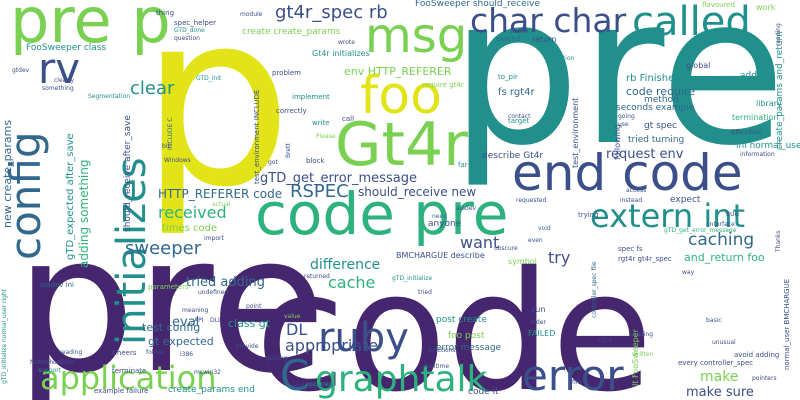 The height and width of the screenshot is (400, 800). I want to click on word: termination, so click(755, 117).